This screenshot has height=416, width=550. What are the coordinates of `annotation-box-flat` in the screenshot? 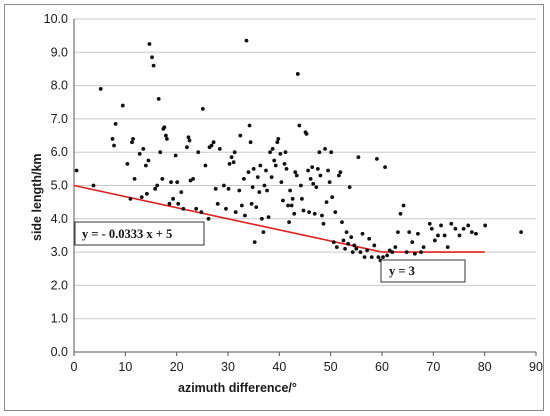 It's located at (423, 271).